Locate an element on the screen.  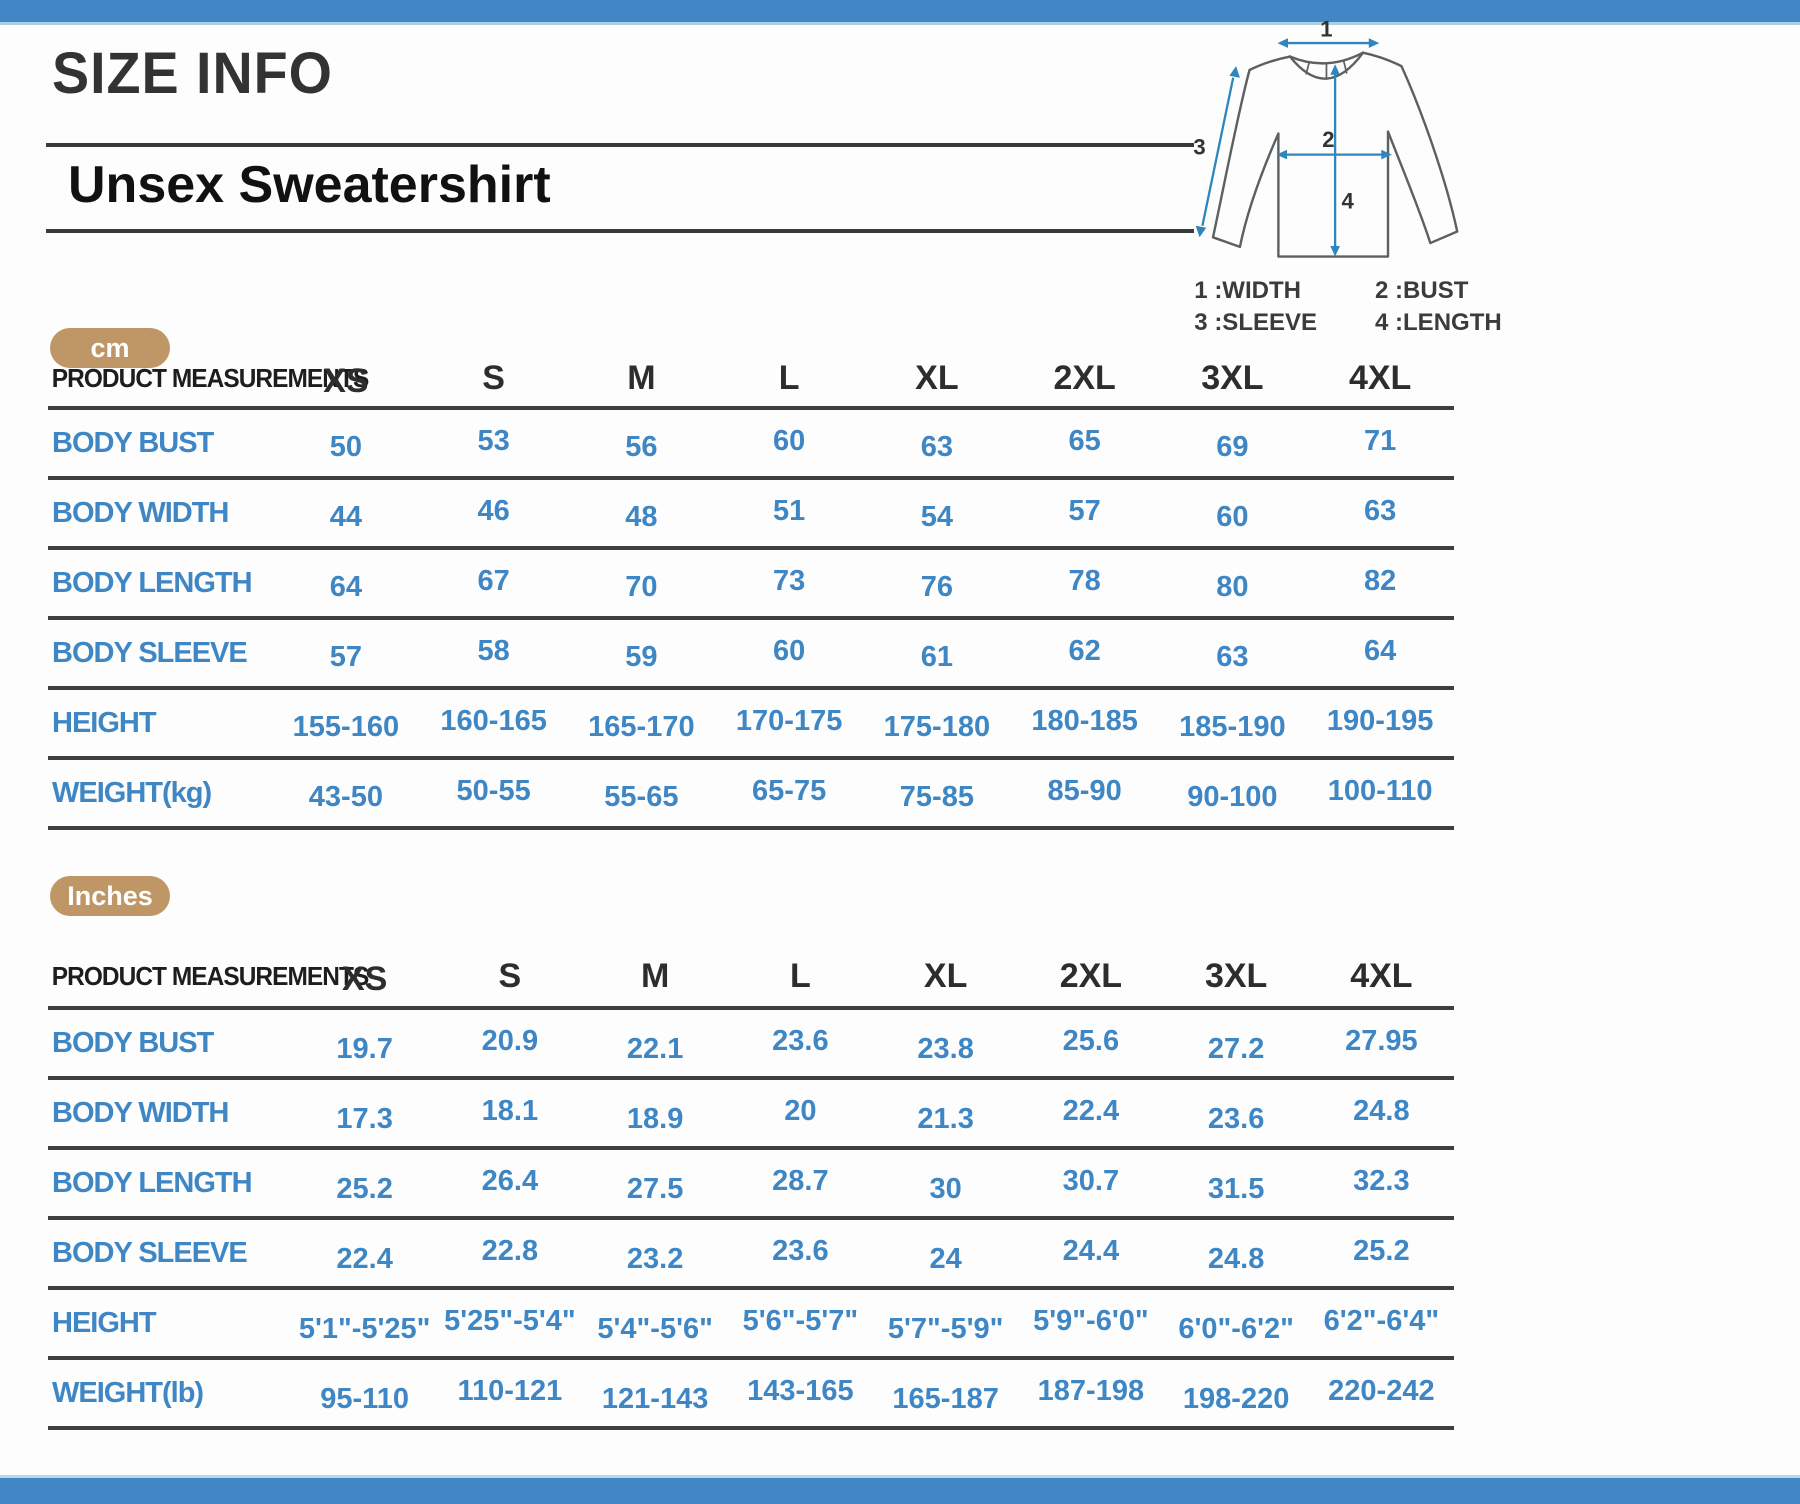
legend-length: 4 :LENGTH is located at coordinates (1438, 322).